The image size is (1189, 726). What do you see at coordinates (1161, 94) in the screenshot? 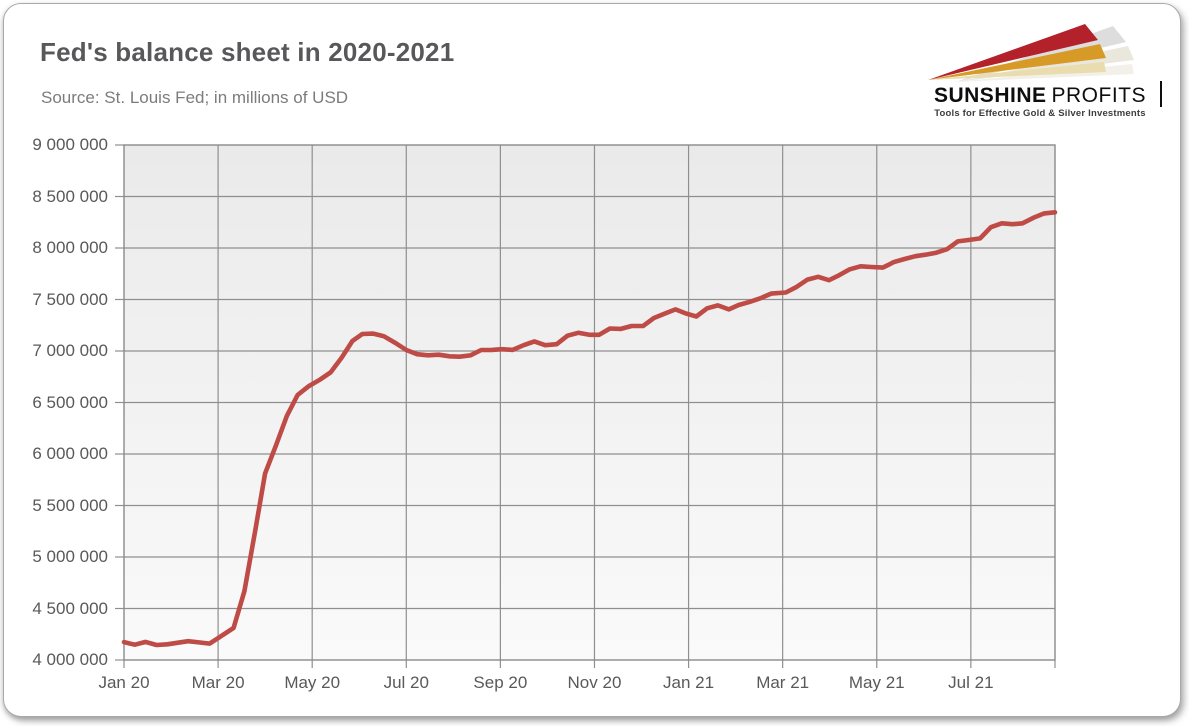
I see `dollar-stroke-icon` at bounding box center [1161, 94].